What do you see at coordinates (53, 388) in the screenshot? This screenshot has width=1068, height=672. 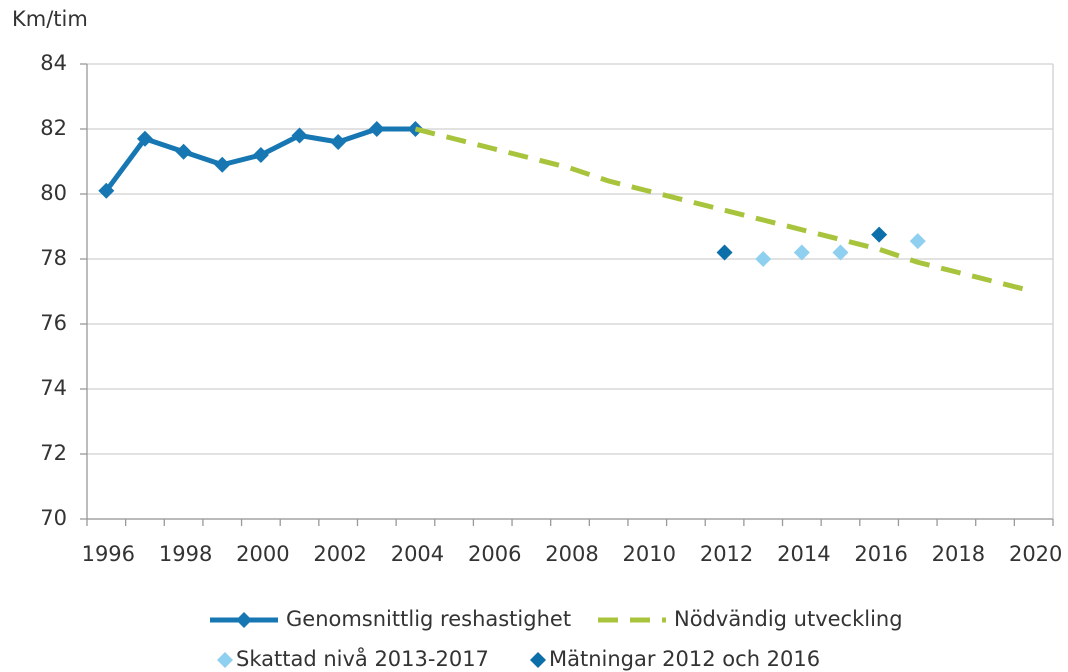 I see `y-tick-label: 74` at bounding box center [53, 388].